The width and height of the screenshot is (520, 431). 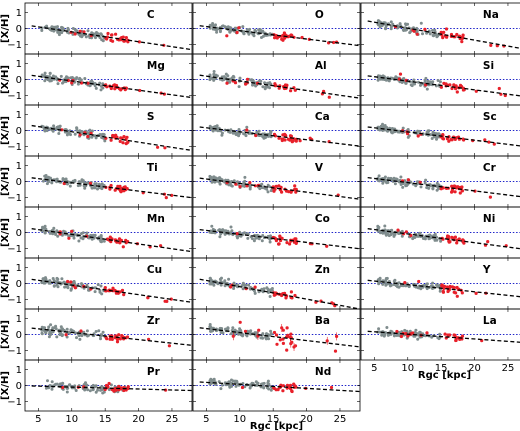 What do you see at coordinates (14, 198) in the screenshot?
I see `y-tick-label: −1` at bounding box center [14, 198].